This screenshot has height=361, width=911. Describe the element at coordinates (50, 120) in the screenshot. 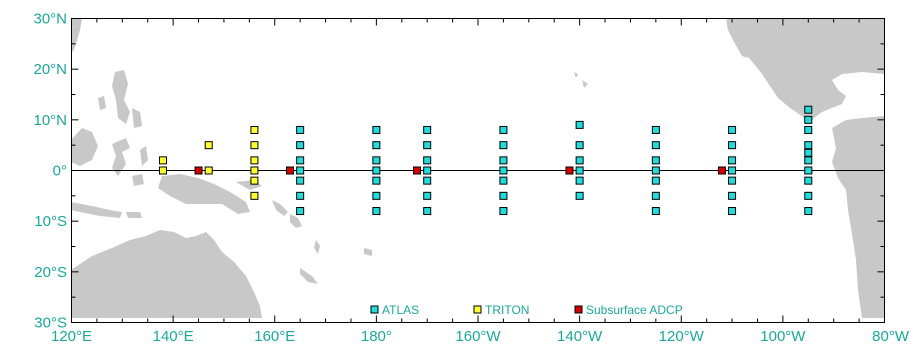

I see `lat-tick-label: 10°N` at that location.